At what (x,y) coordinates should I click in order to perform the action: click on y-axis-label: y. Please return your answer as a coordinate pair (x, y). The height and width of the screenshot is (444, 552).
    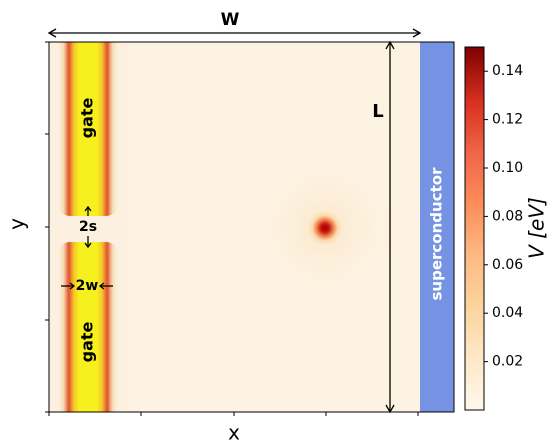
    Looking at the image, I should click on (17, 224).